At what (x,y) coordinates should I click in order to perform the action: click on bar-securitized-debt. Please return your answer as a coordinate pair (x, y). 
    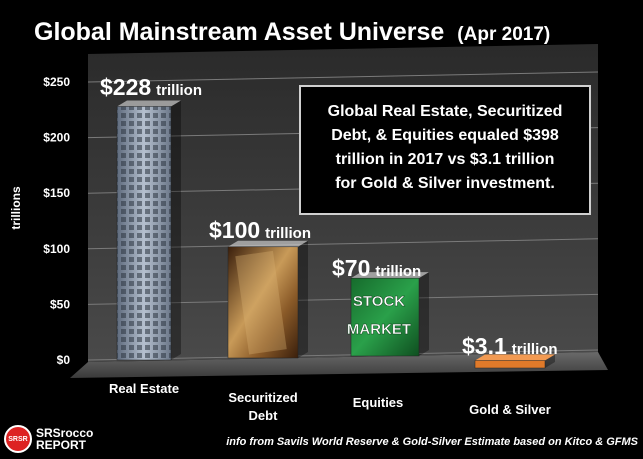
    Looking at the image, I should click on (267, 299).